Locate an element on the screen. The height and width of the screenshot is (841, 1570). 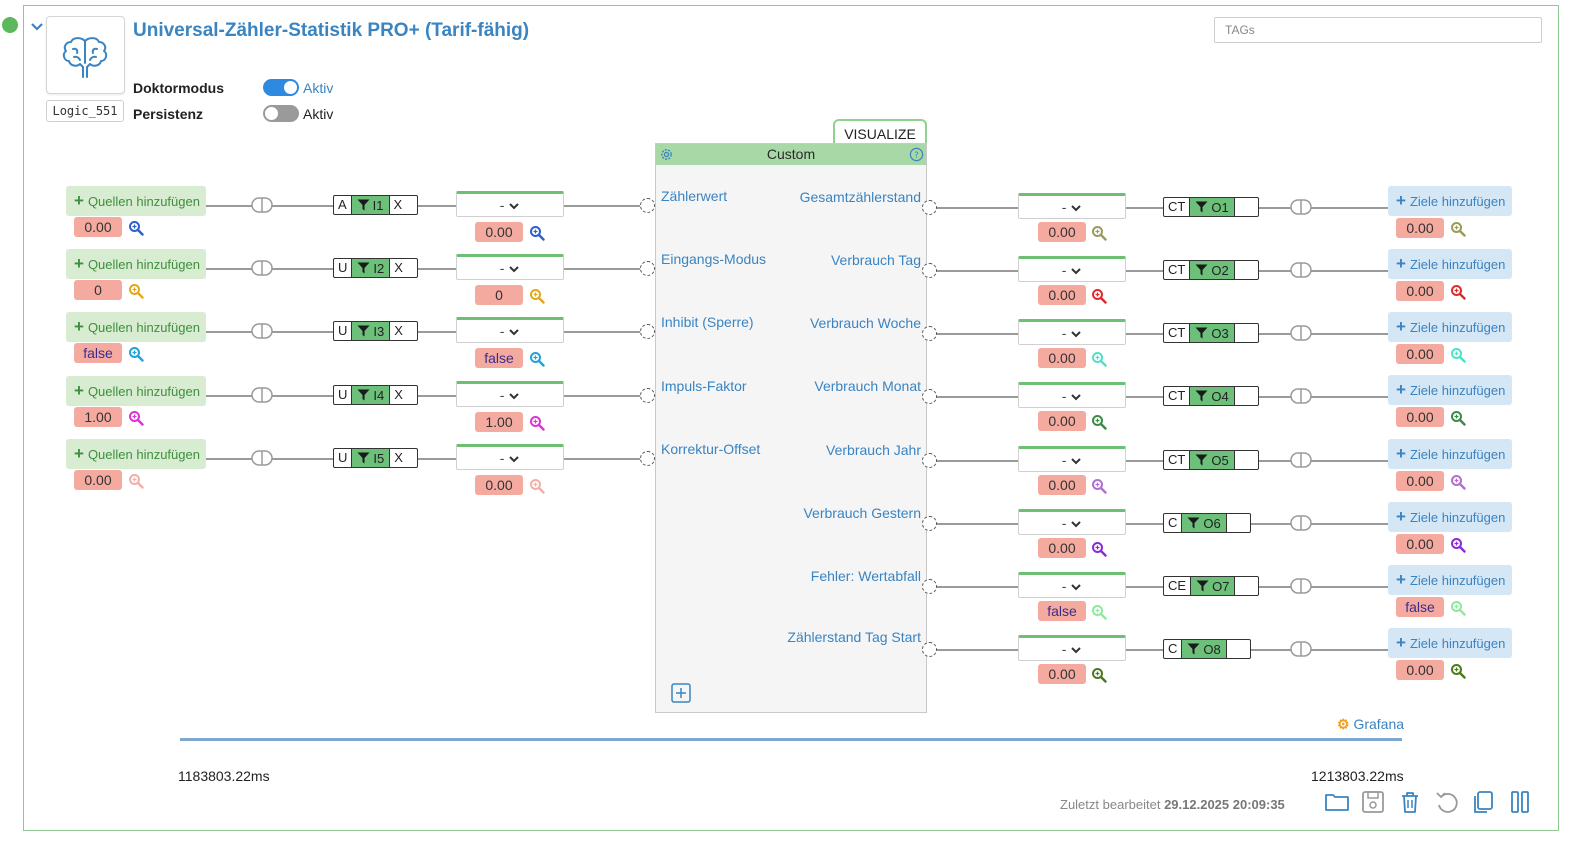
chip-mode: CE is located at coordinates (1178, 586).